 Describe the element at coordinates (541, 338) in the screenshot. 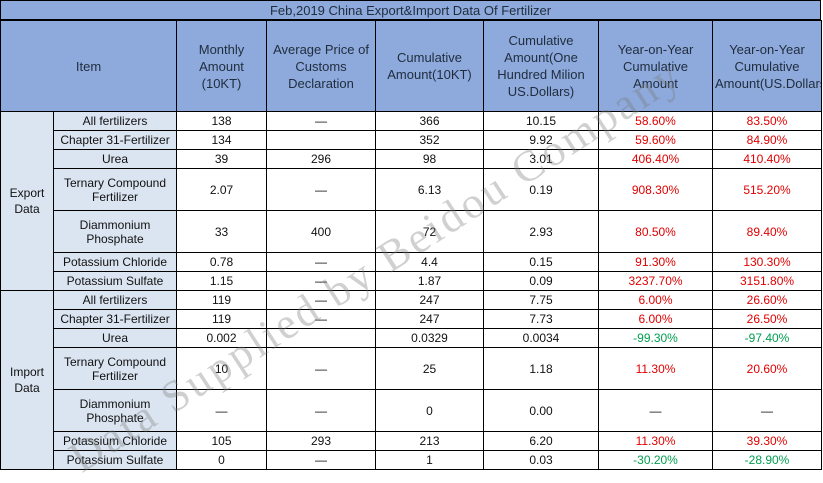

I see `cumulative-usd-cell: 0.0034` at that location.